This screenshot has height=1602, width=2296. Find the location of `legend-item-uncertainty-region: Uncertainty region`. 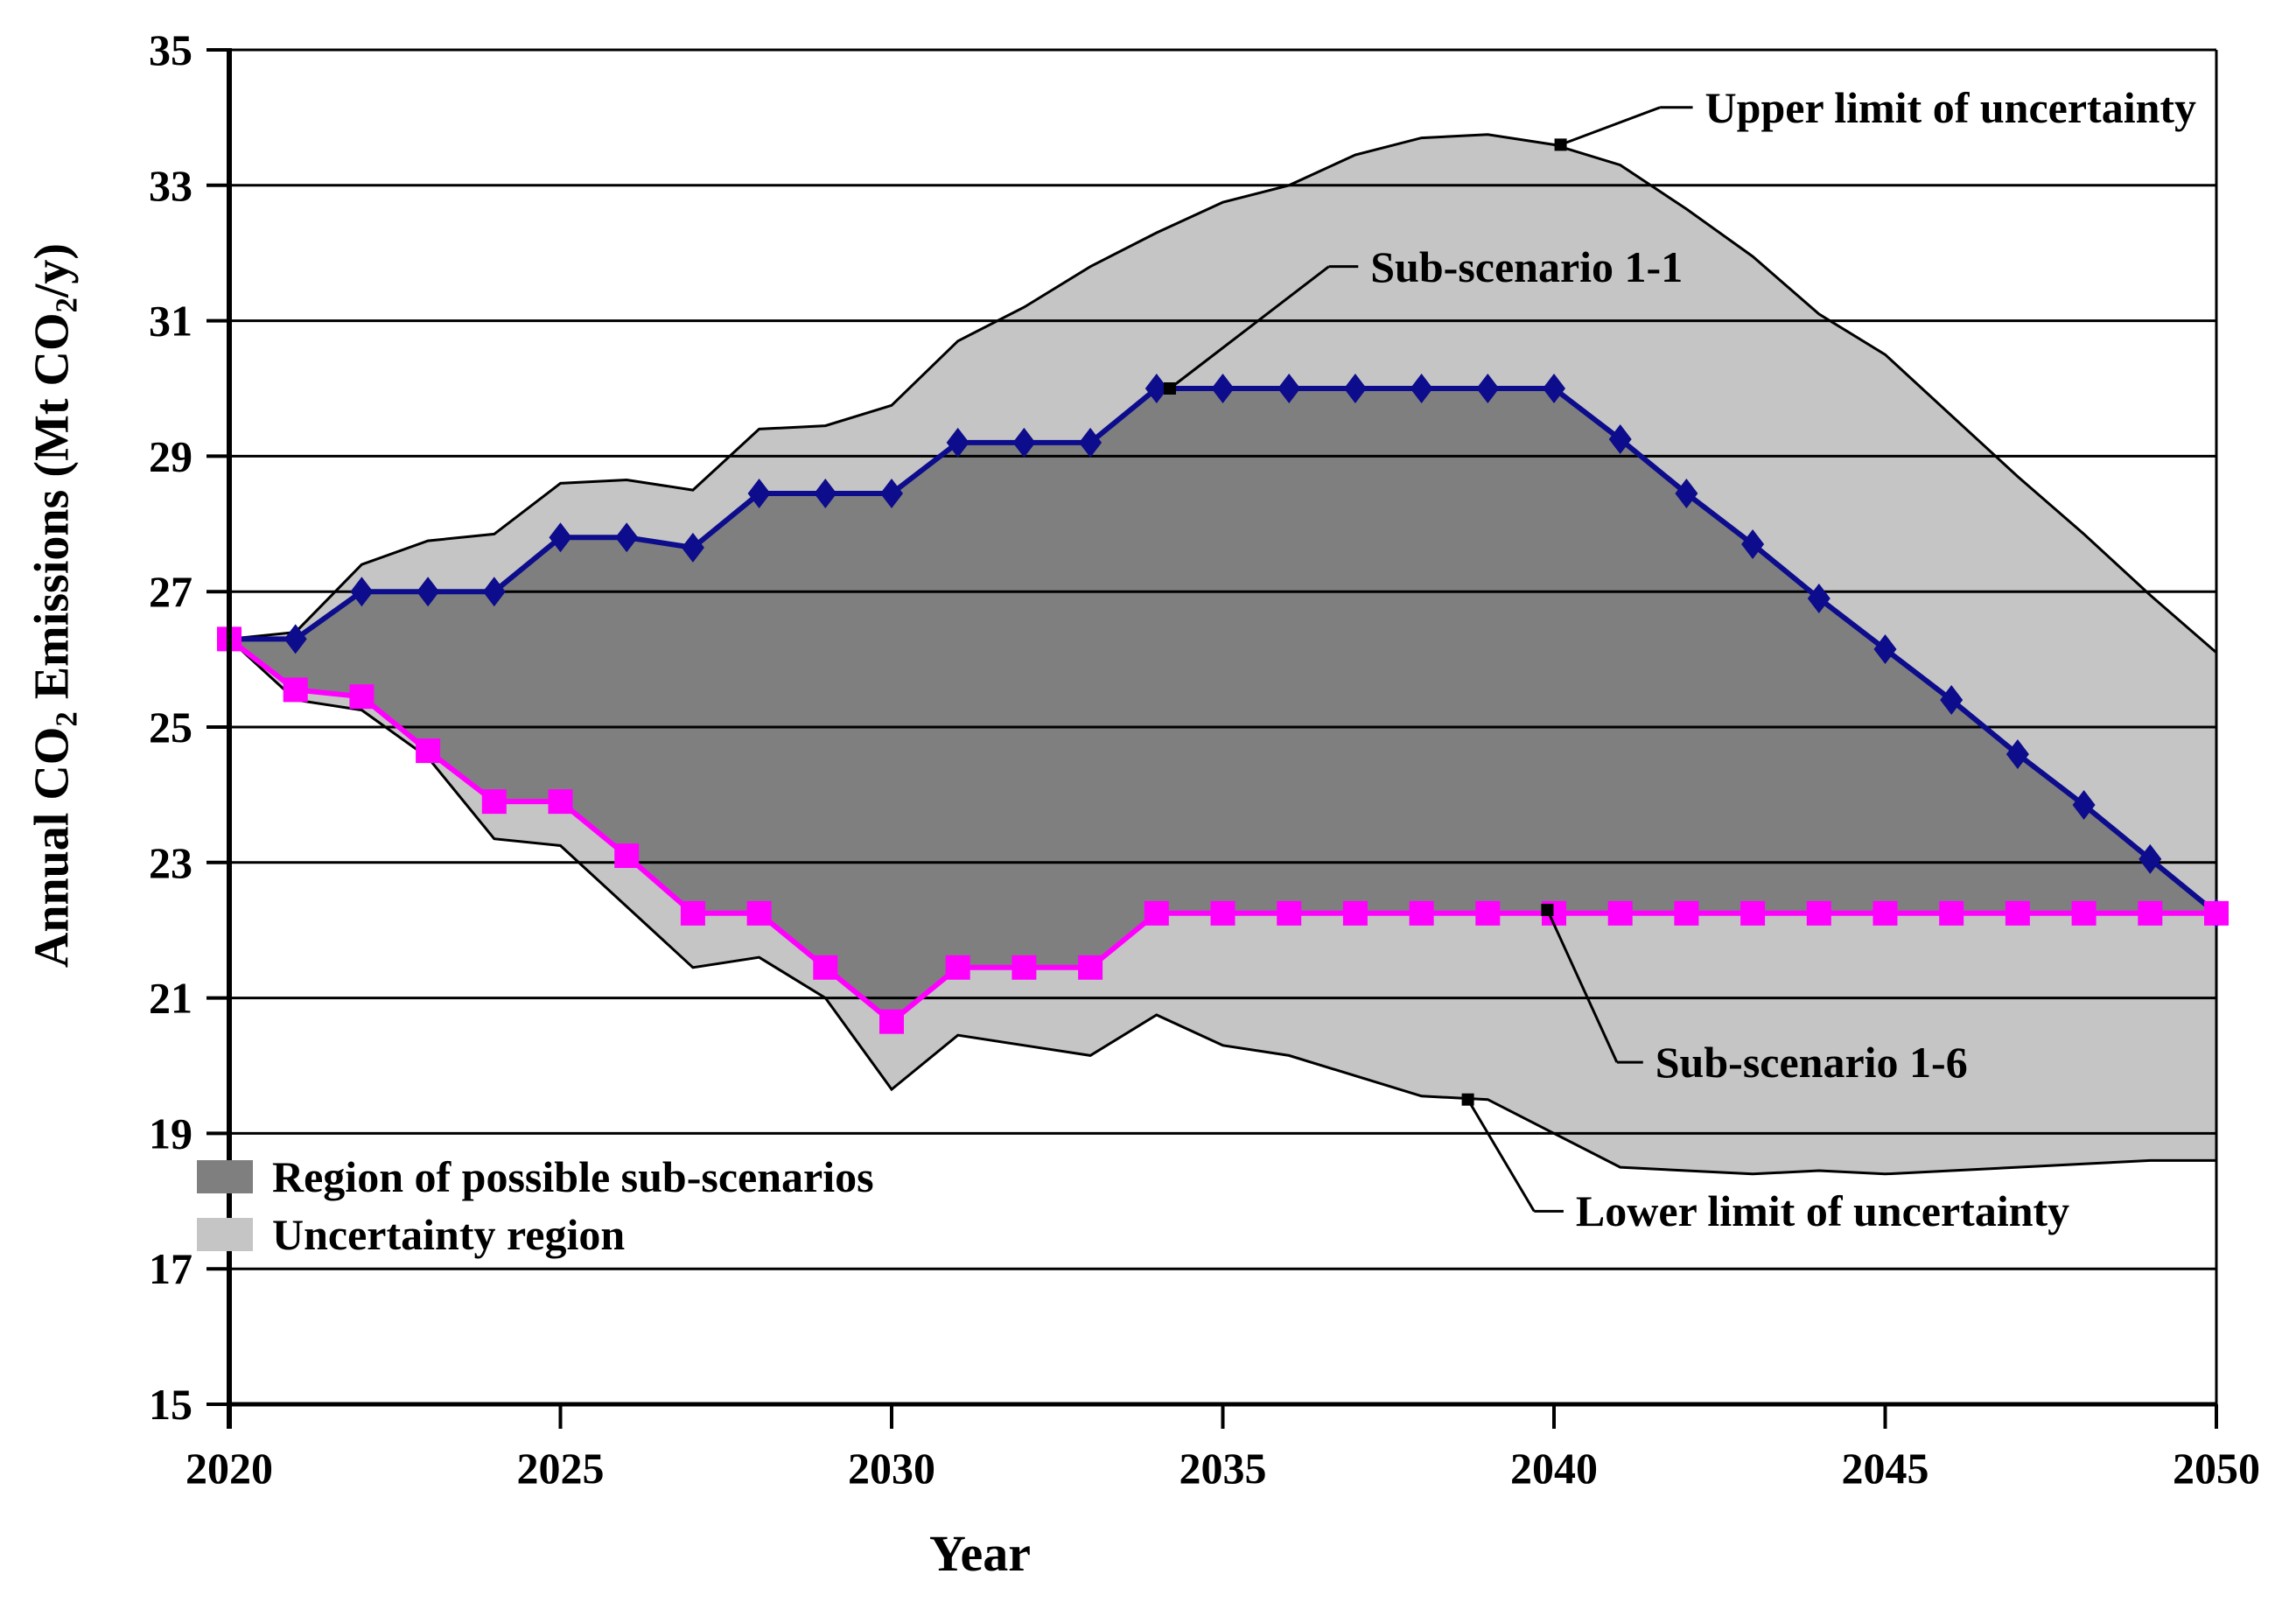

legend-item-uncertainty-region: Uncertainty region is located at coordinates (535, 1234).